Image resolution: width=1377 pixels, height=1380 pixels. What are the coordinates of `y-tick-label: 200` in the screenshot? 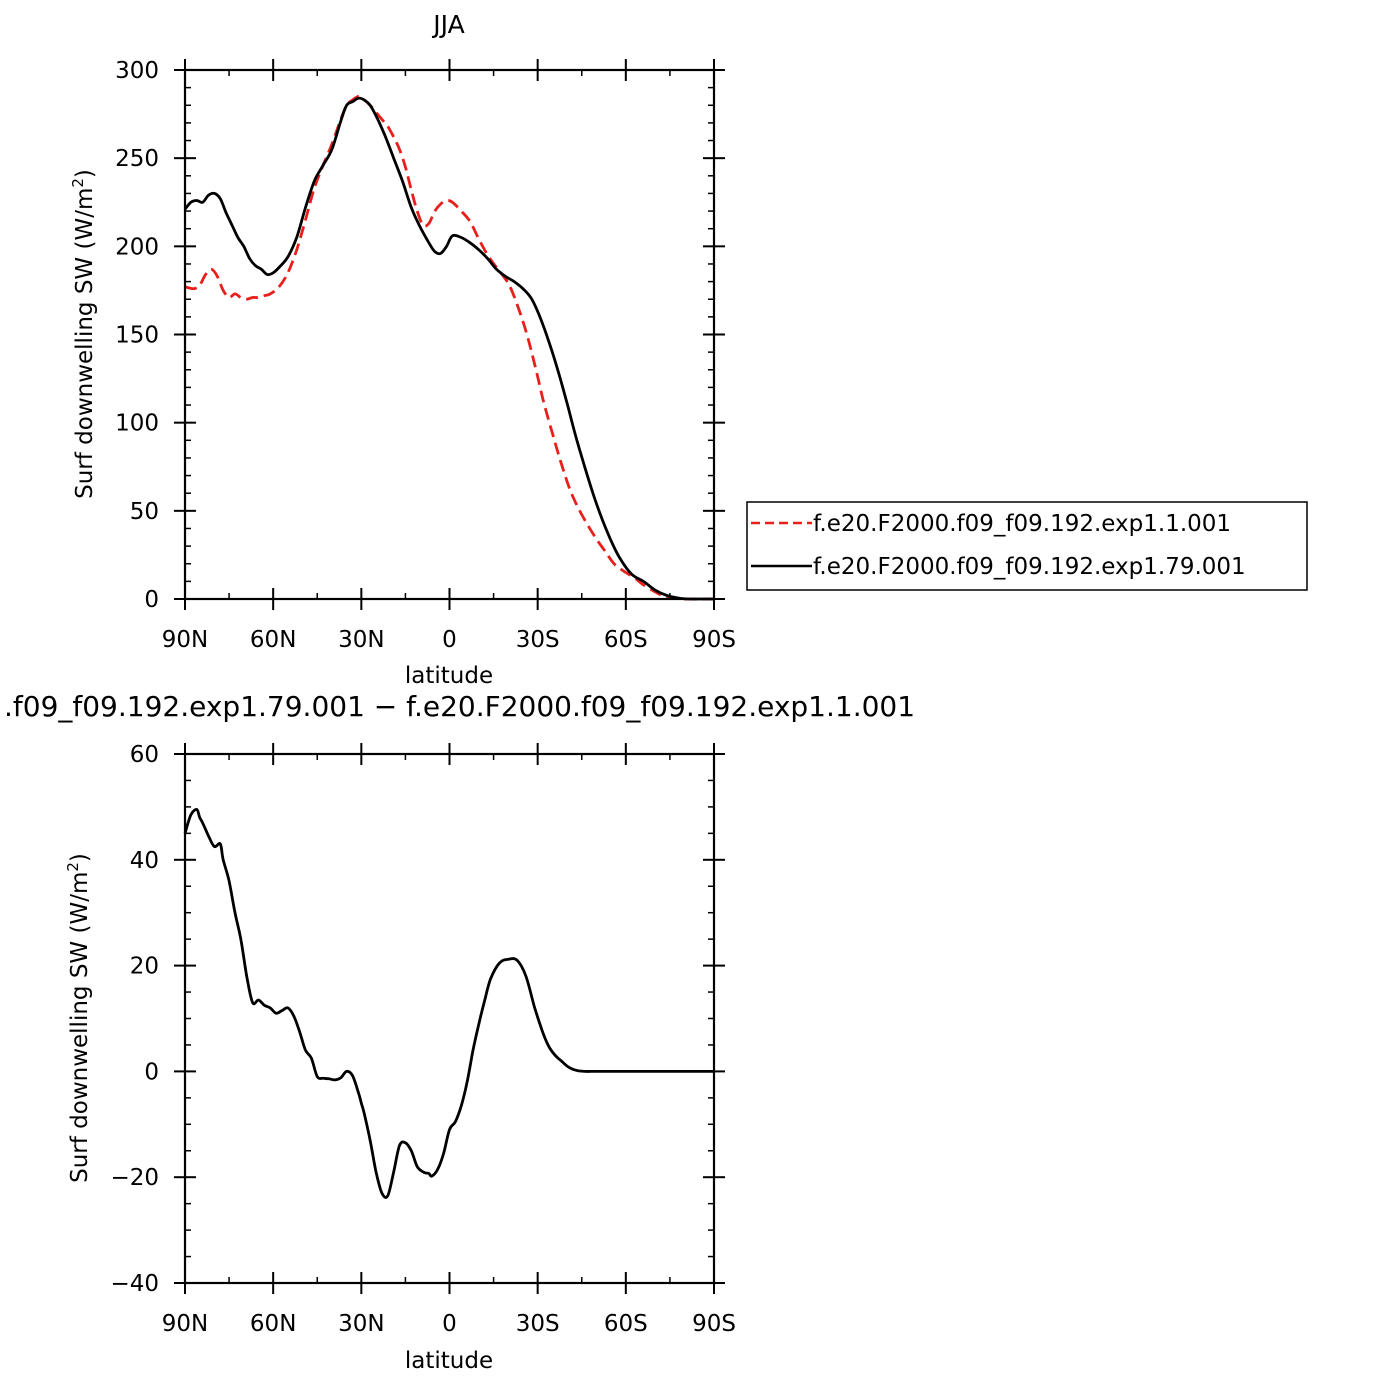 It's located at (137, 247).